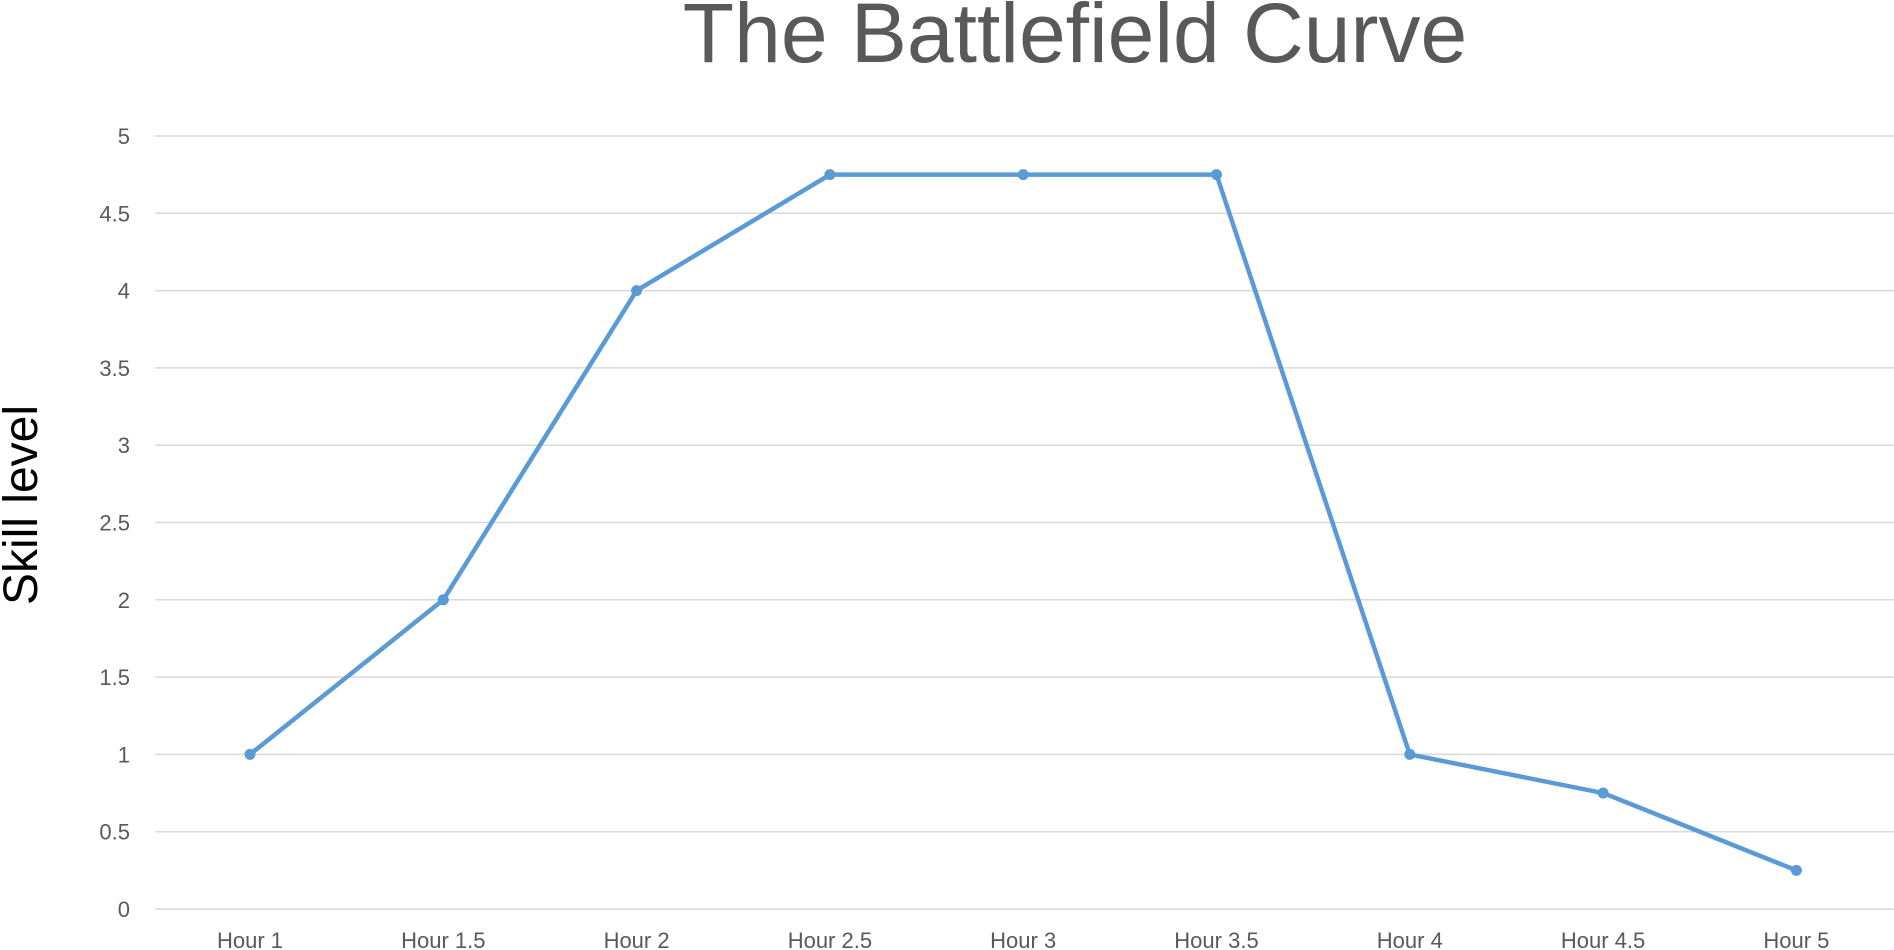  What do you see at coordinates (124, 291) in the screenshot?
I see `y-tick-label: 4` at bounding box center [124, 291].